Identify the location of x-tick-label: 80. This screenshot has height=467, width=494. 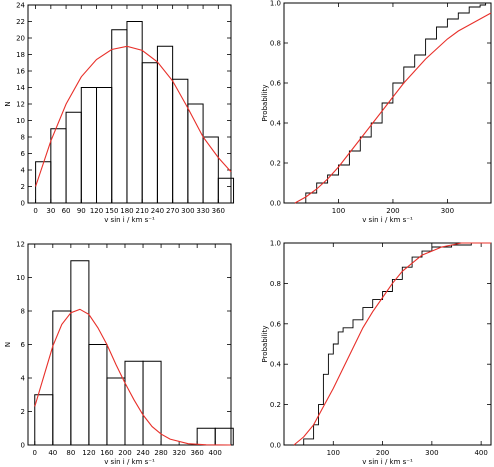
(70, 453).